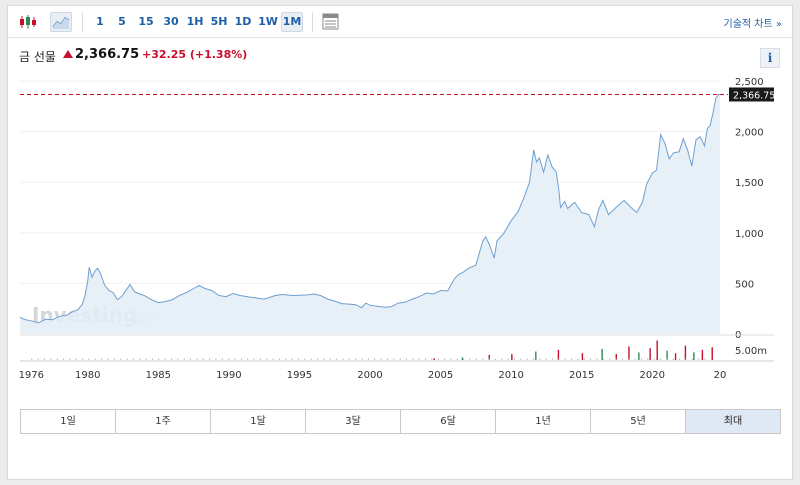 Image resolution: width=800 pixels, height=485 pixels. What do you see at coordinates (258, 421) in the screenshot?
I see `range-1-month: 1달` at bounding box center [258, 421].